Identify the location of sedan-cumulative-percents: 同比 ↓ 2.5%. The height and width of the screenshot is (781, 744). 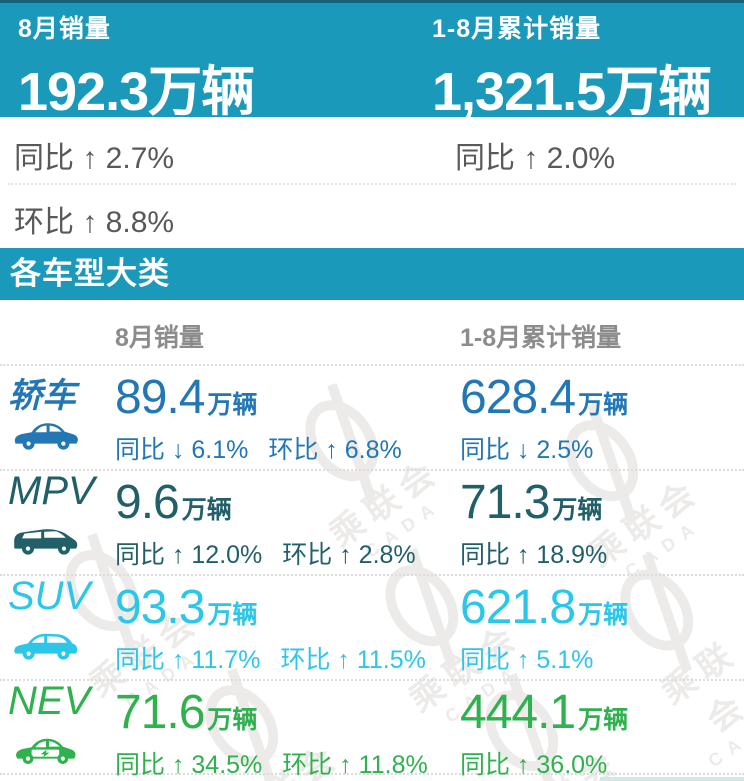
(526, 448).